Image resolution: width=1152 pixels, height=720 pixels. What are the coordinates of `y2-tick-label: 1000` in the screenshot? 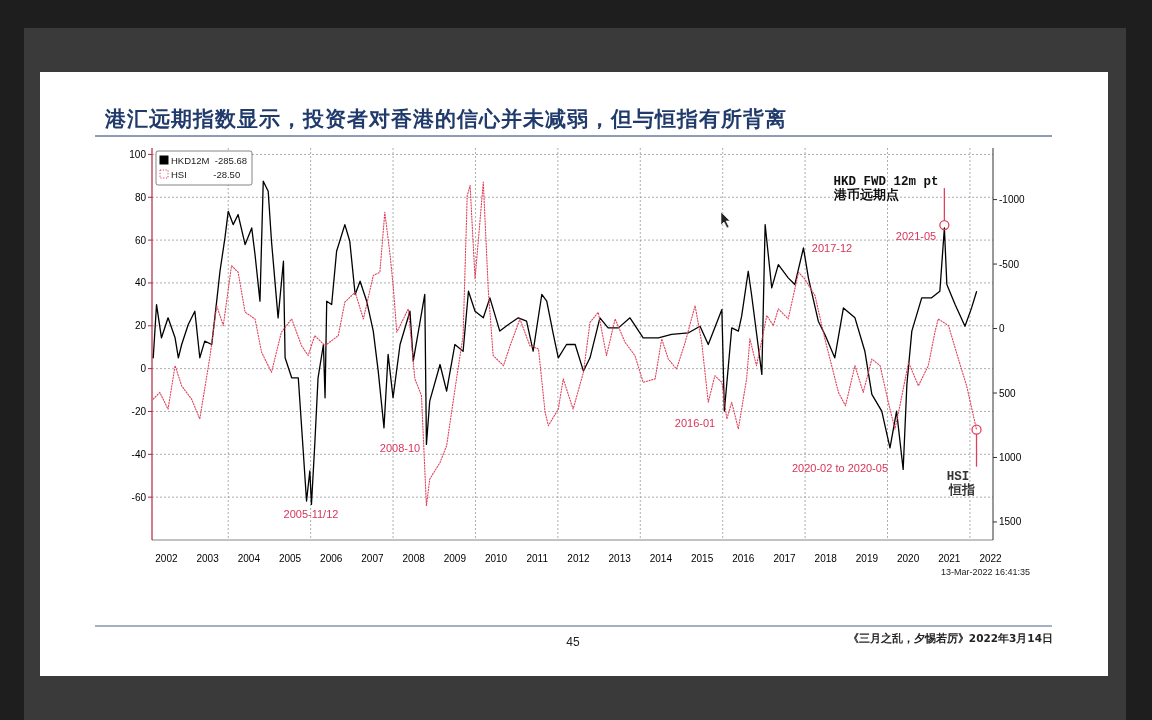 It's located at (1010, 457).